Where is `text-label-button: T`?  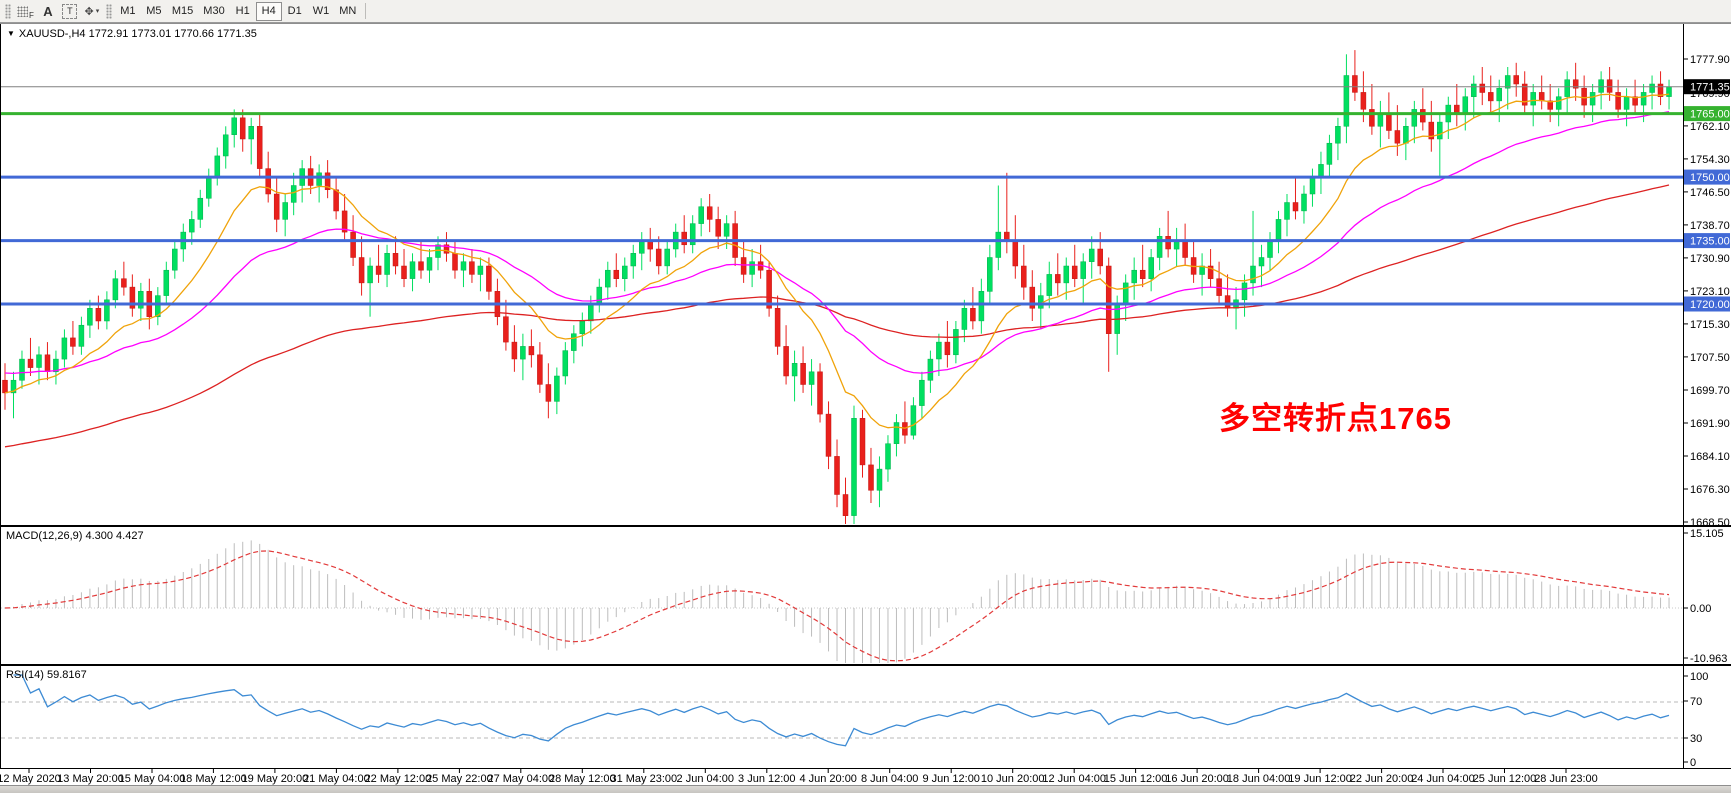 text-label-button: T is located at coordinates (70, 11).